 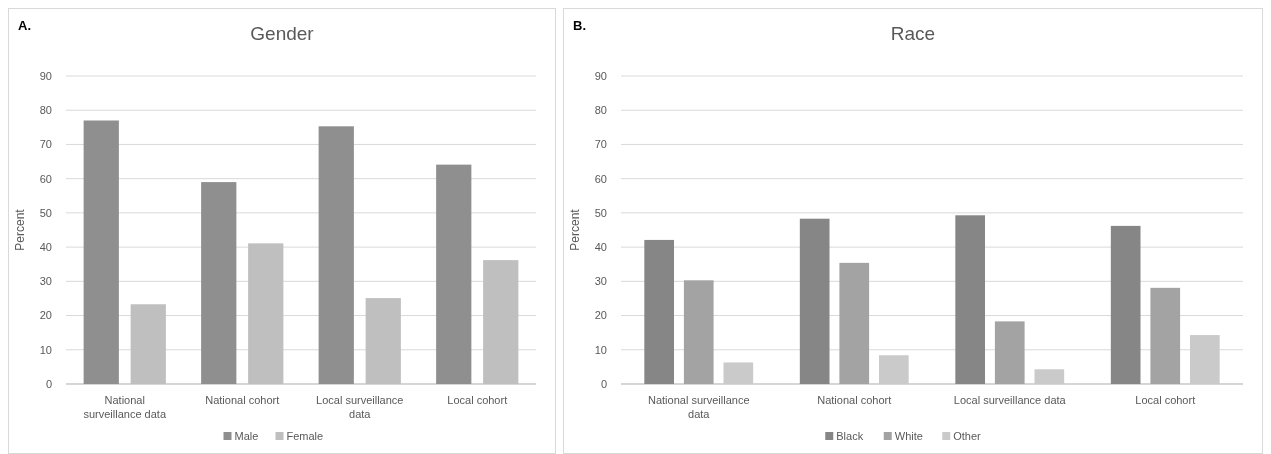 What do you see at coordinates (850, 436) in the screenshot?
I see `legend-label: Black` at bounding box center [850, 436].